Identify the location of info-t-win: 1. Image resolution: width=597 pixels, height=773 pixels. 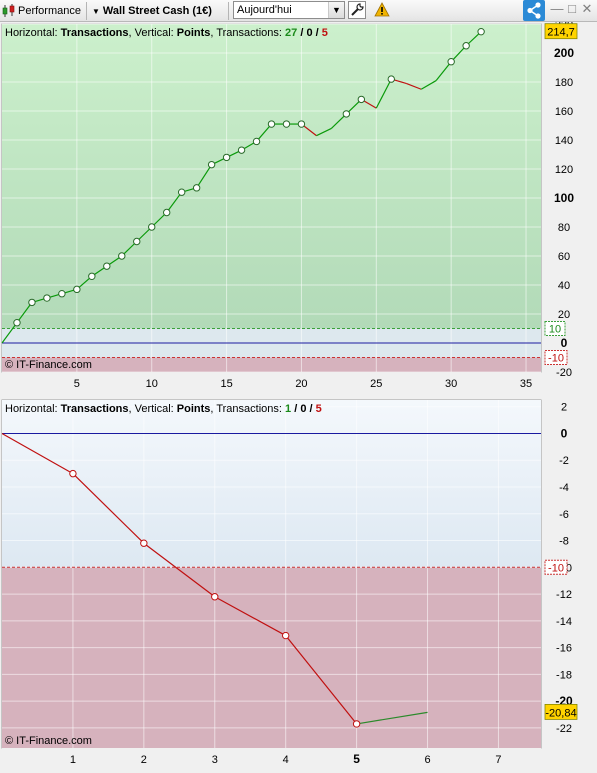
(288, 409).